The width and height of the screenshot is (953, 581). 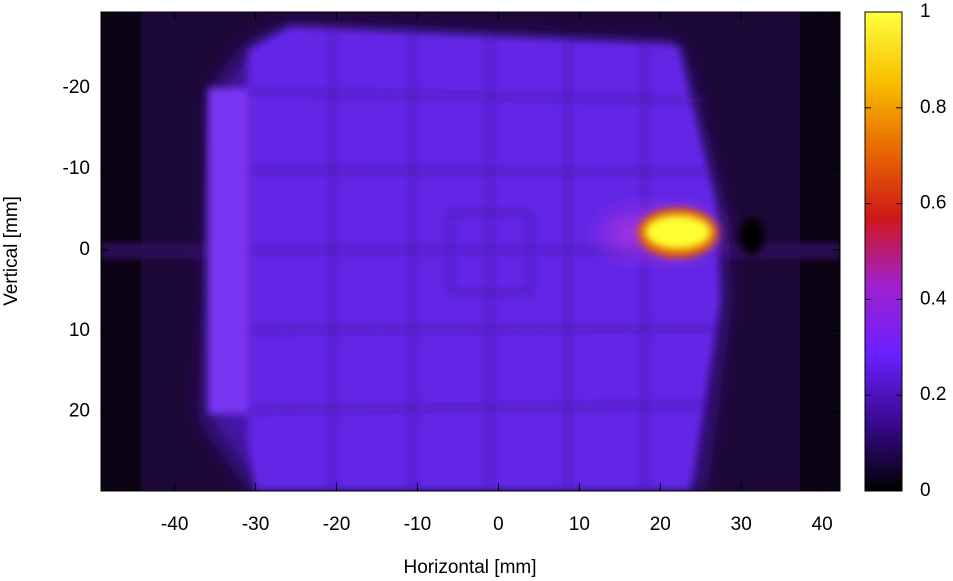 What do you see at coordinates (933, 298) in the screenshot?
I see `colorbar-tick-label: 0.4` at bounding box center [933, 298].